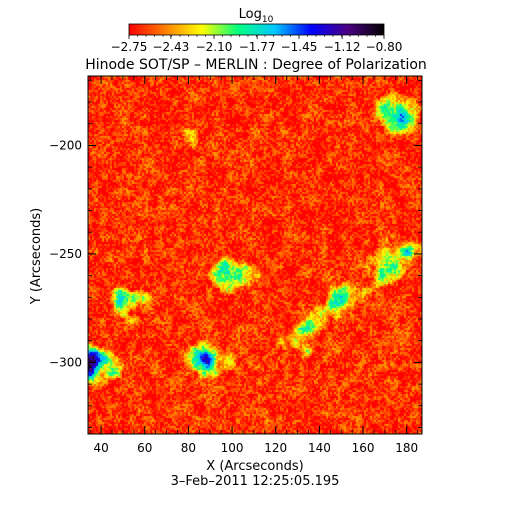  I want to click on x-tick-label: 160, so click(363, 448).